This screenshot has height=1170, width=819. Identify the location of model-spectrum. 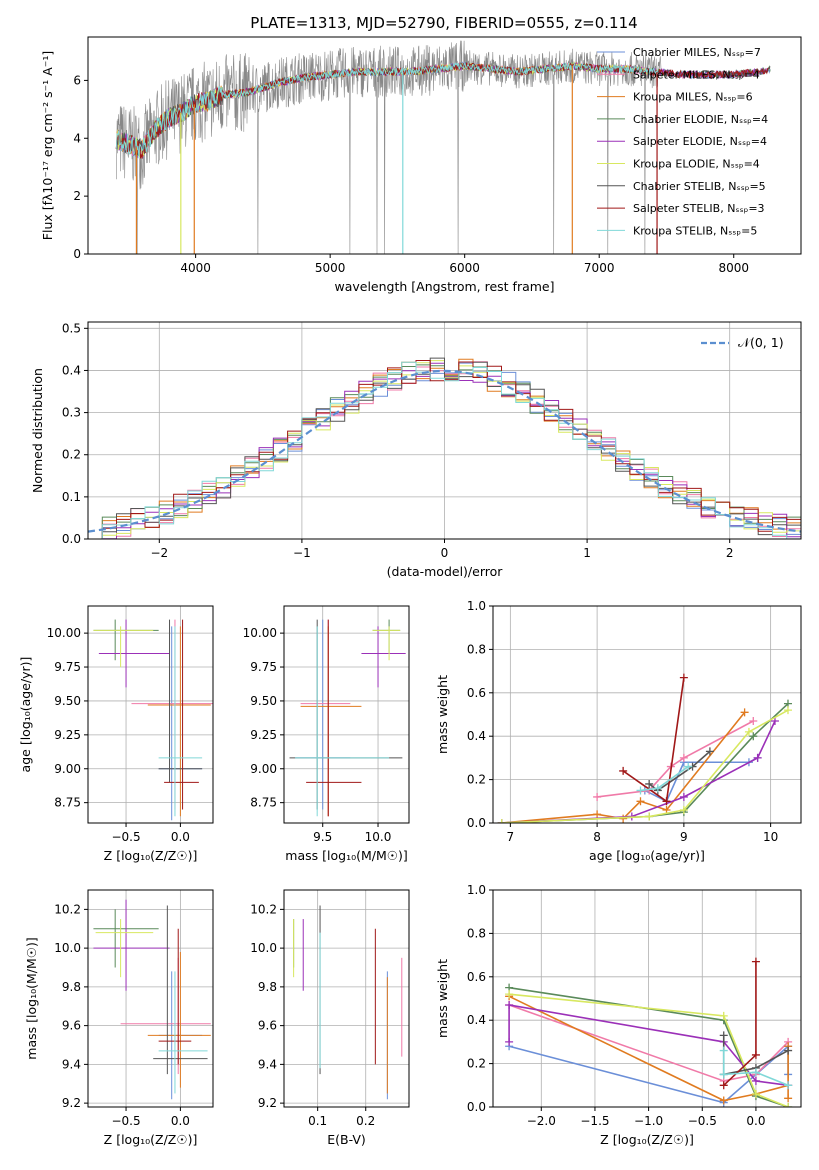
(387, 109).